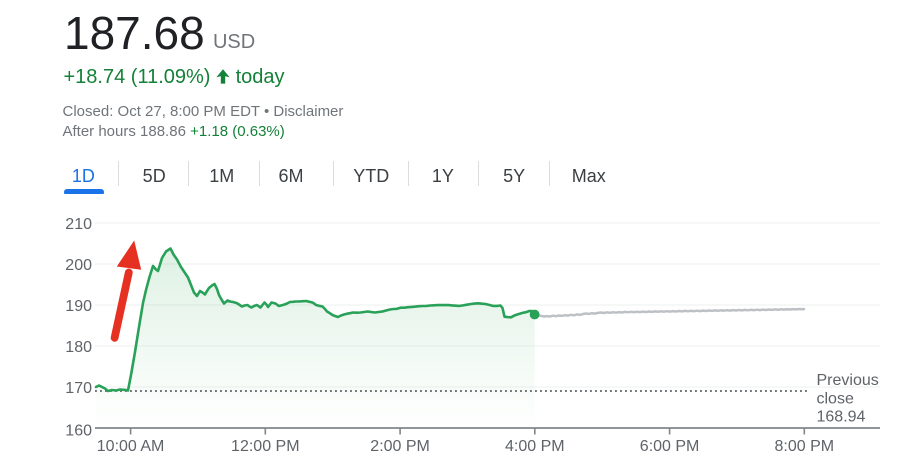  What do you see at coordinates (78, 224) in the screenshot?
I see `svg-text: 210` at bounding box center [78, 224].